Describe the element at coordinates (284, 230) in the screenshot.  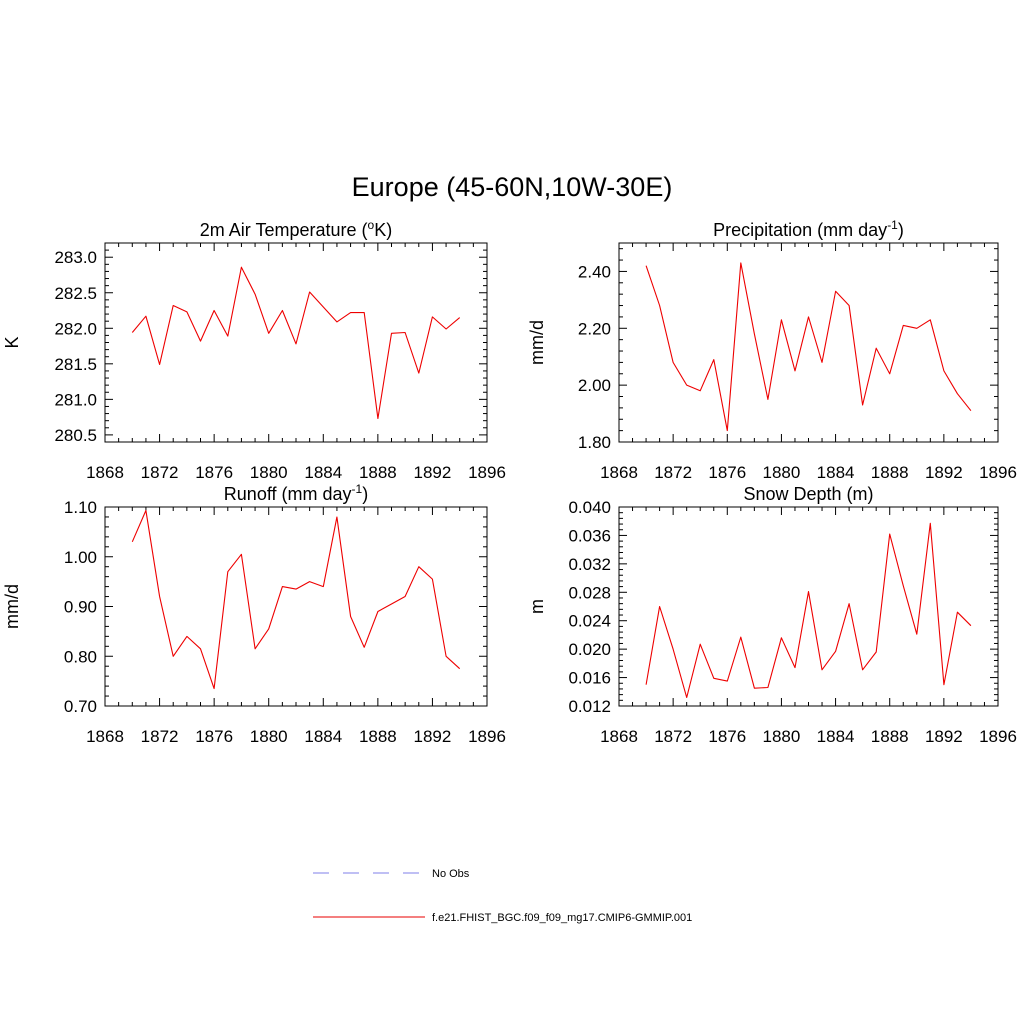
I see `panel-title-text: 2m Air Temperature (` at that location.